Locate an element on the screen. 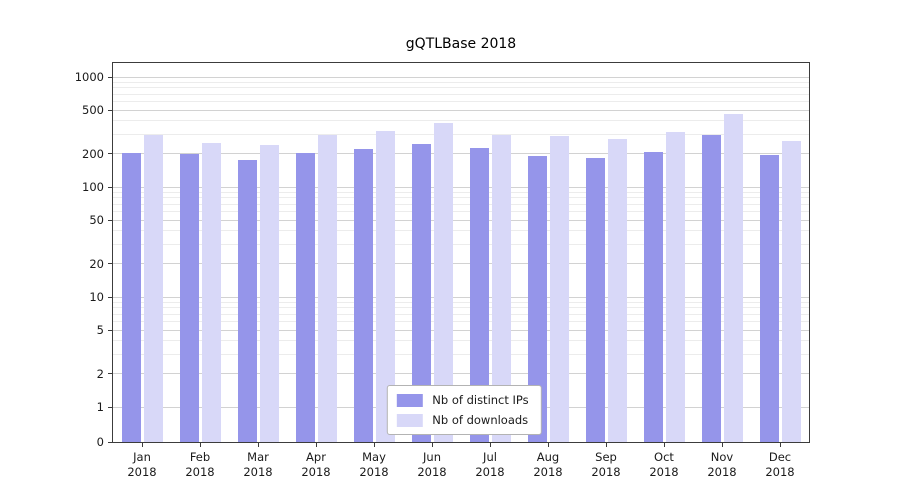 The image size is (900, 500). bar-downloads-may is located at coordinates (385, 286).